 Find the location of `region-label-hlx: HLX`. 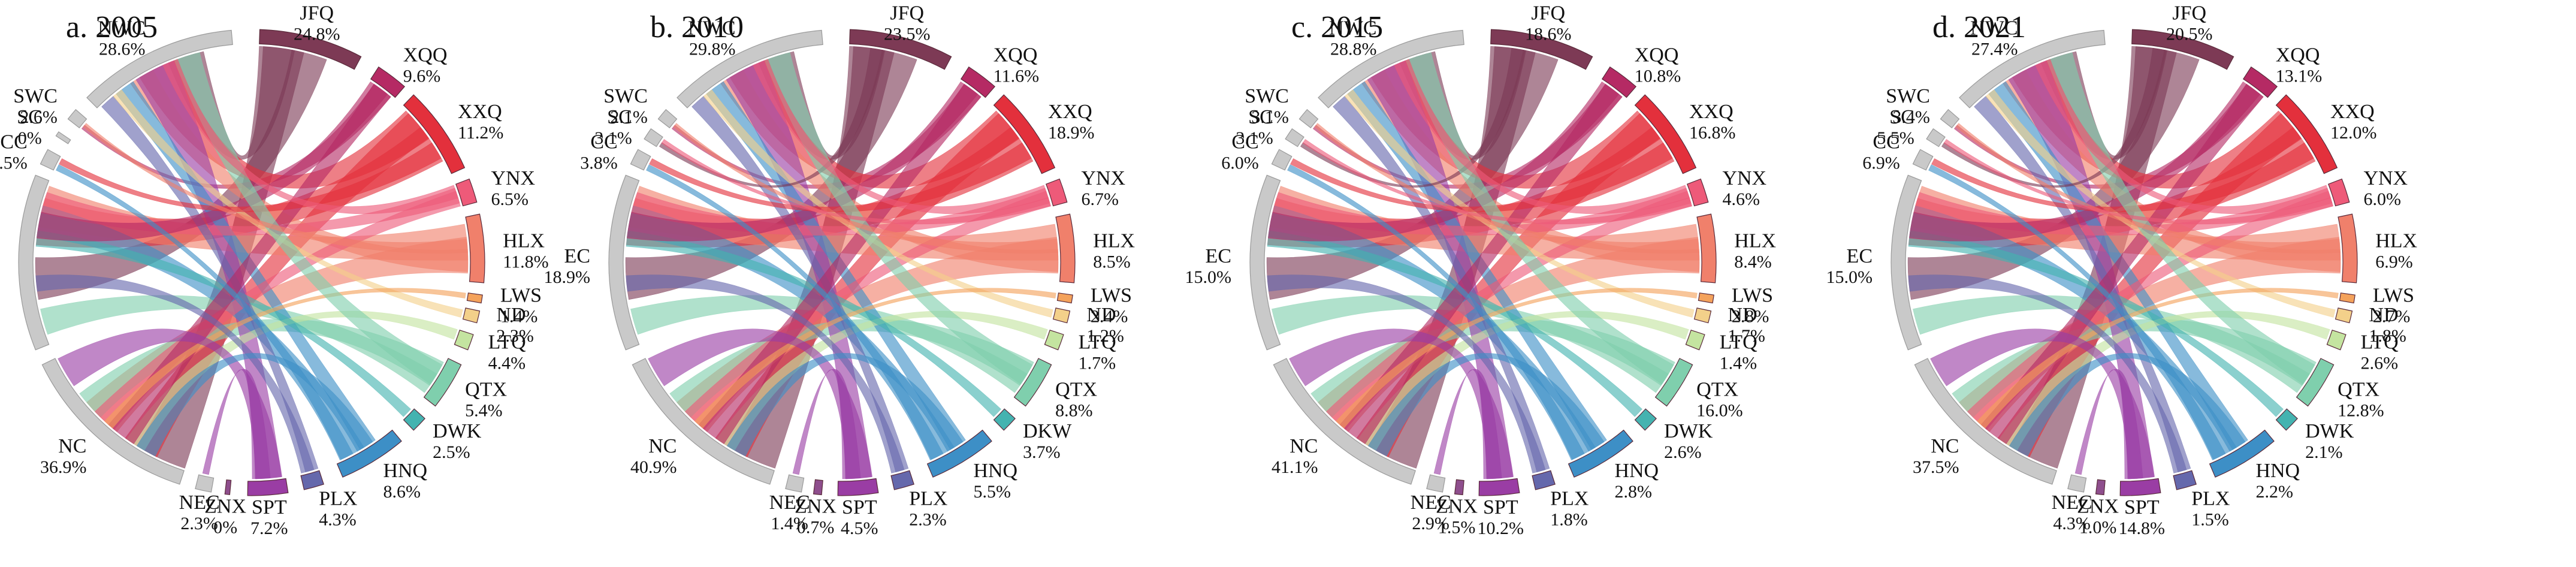

region-label-hlx: HLX is located at coordinates (1114, 241).